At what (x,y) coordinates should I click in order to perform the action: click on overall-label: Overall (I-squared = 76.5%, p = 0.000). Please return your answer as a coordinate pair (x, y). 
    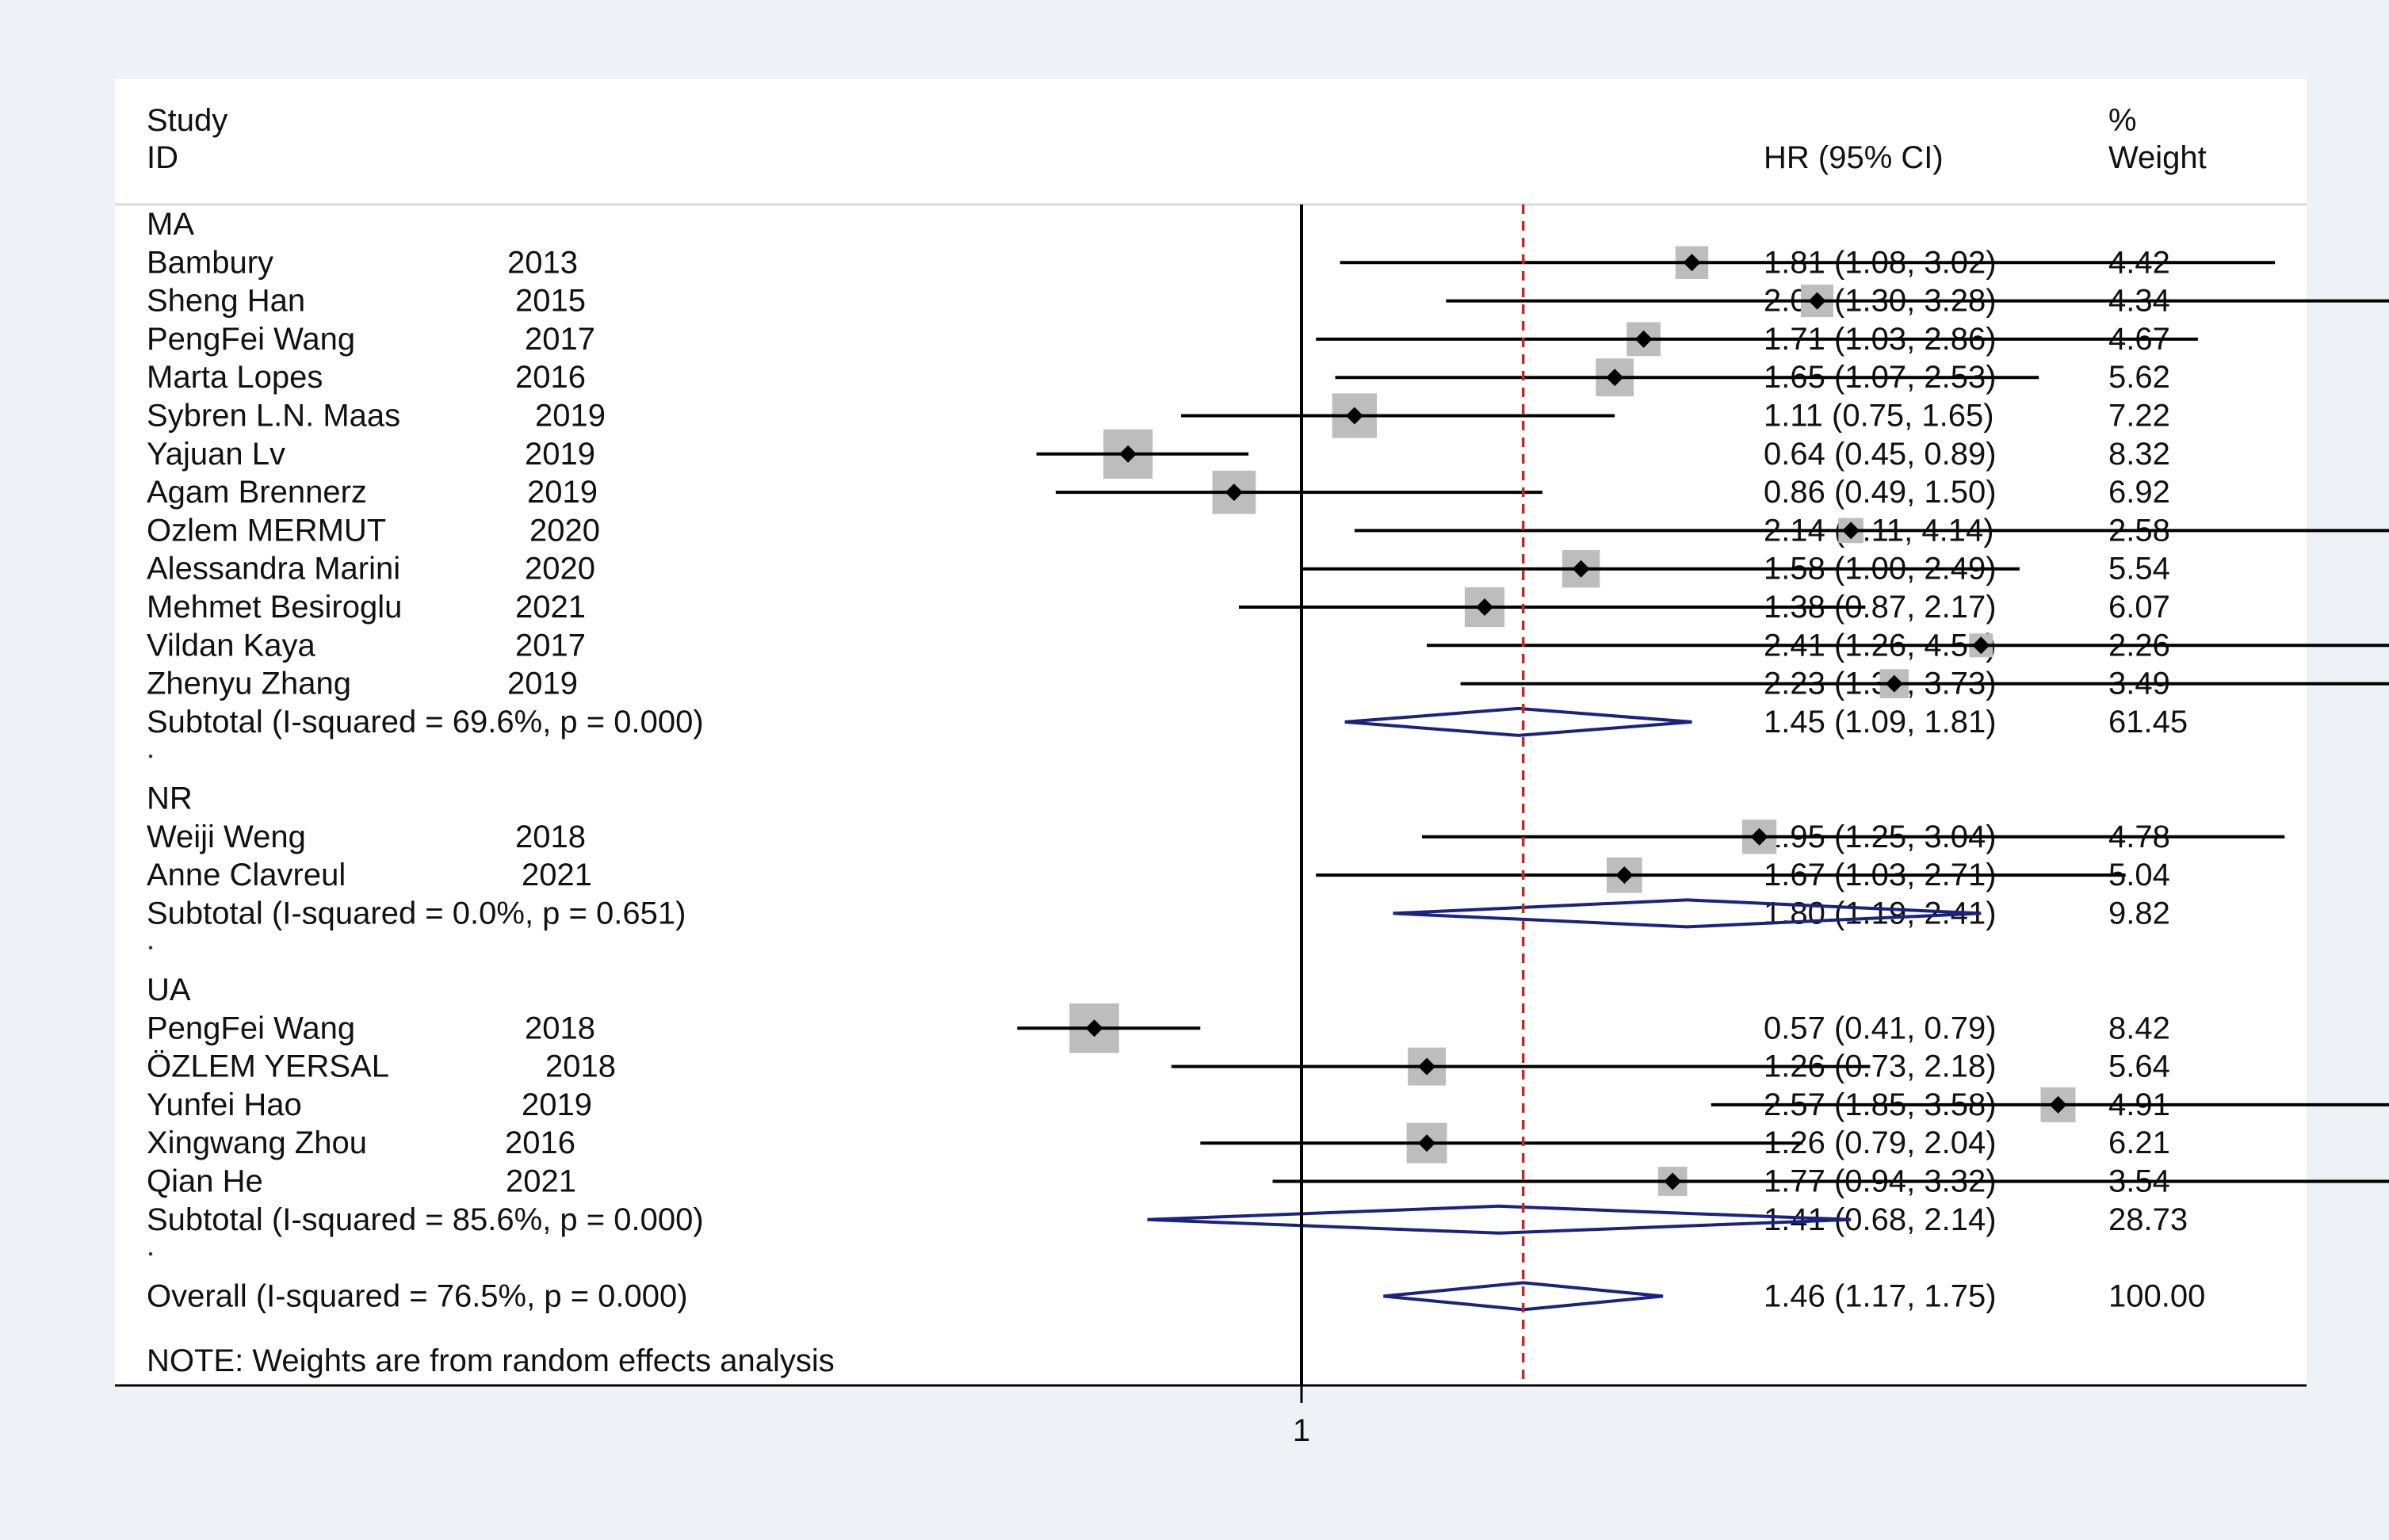
    Looking at the image, I should click on (418, 1295).